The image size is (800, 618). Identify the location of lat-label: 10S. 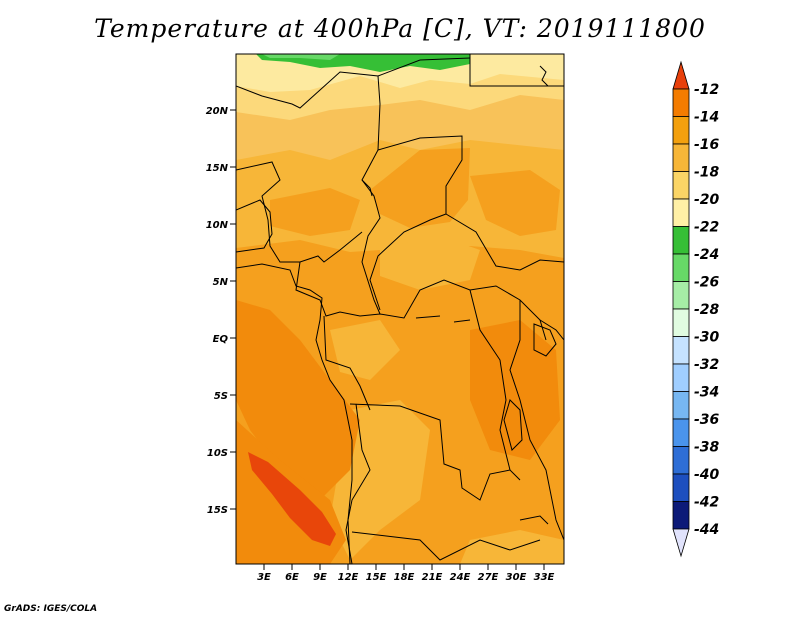
(217, 453).